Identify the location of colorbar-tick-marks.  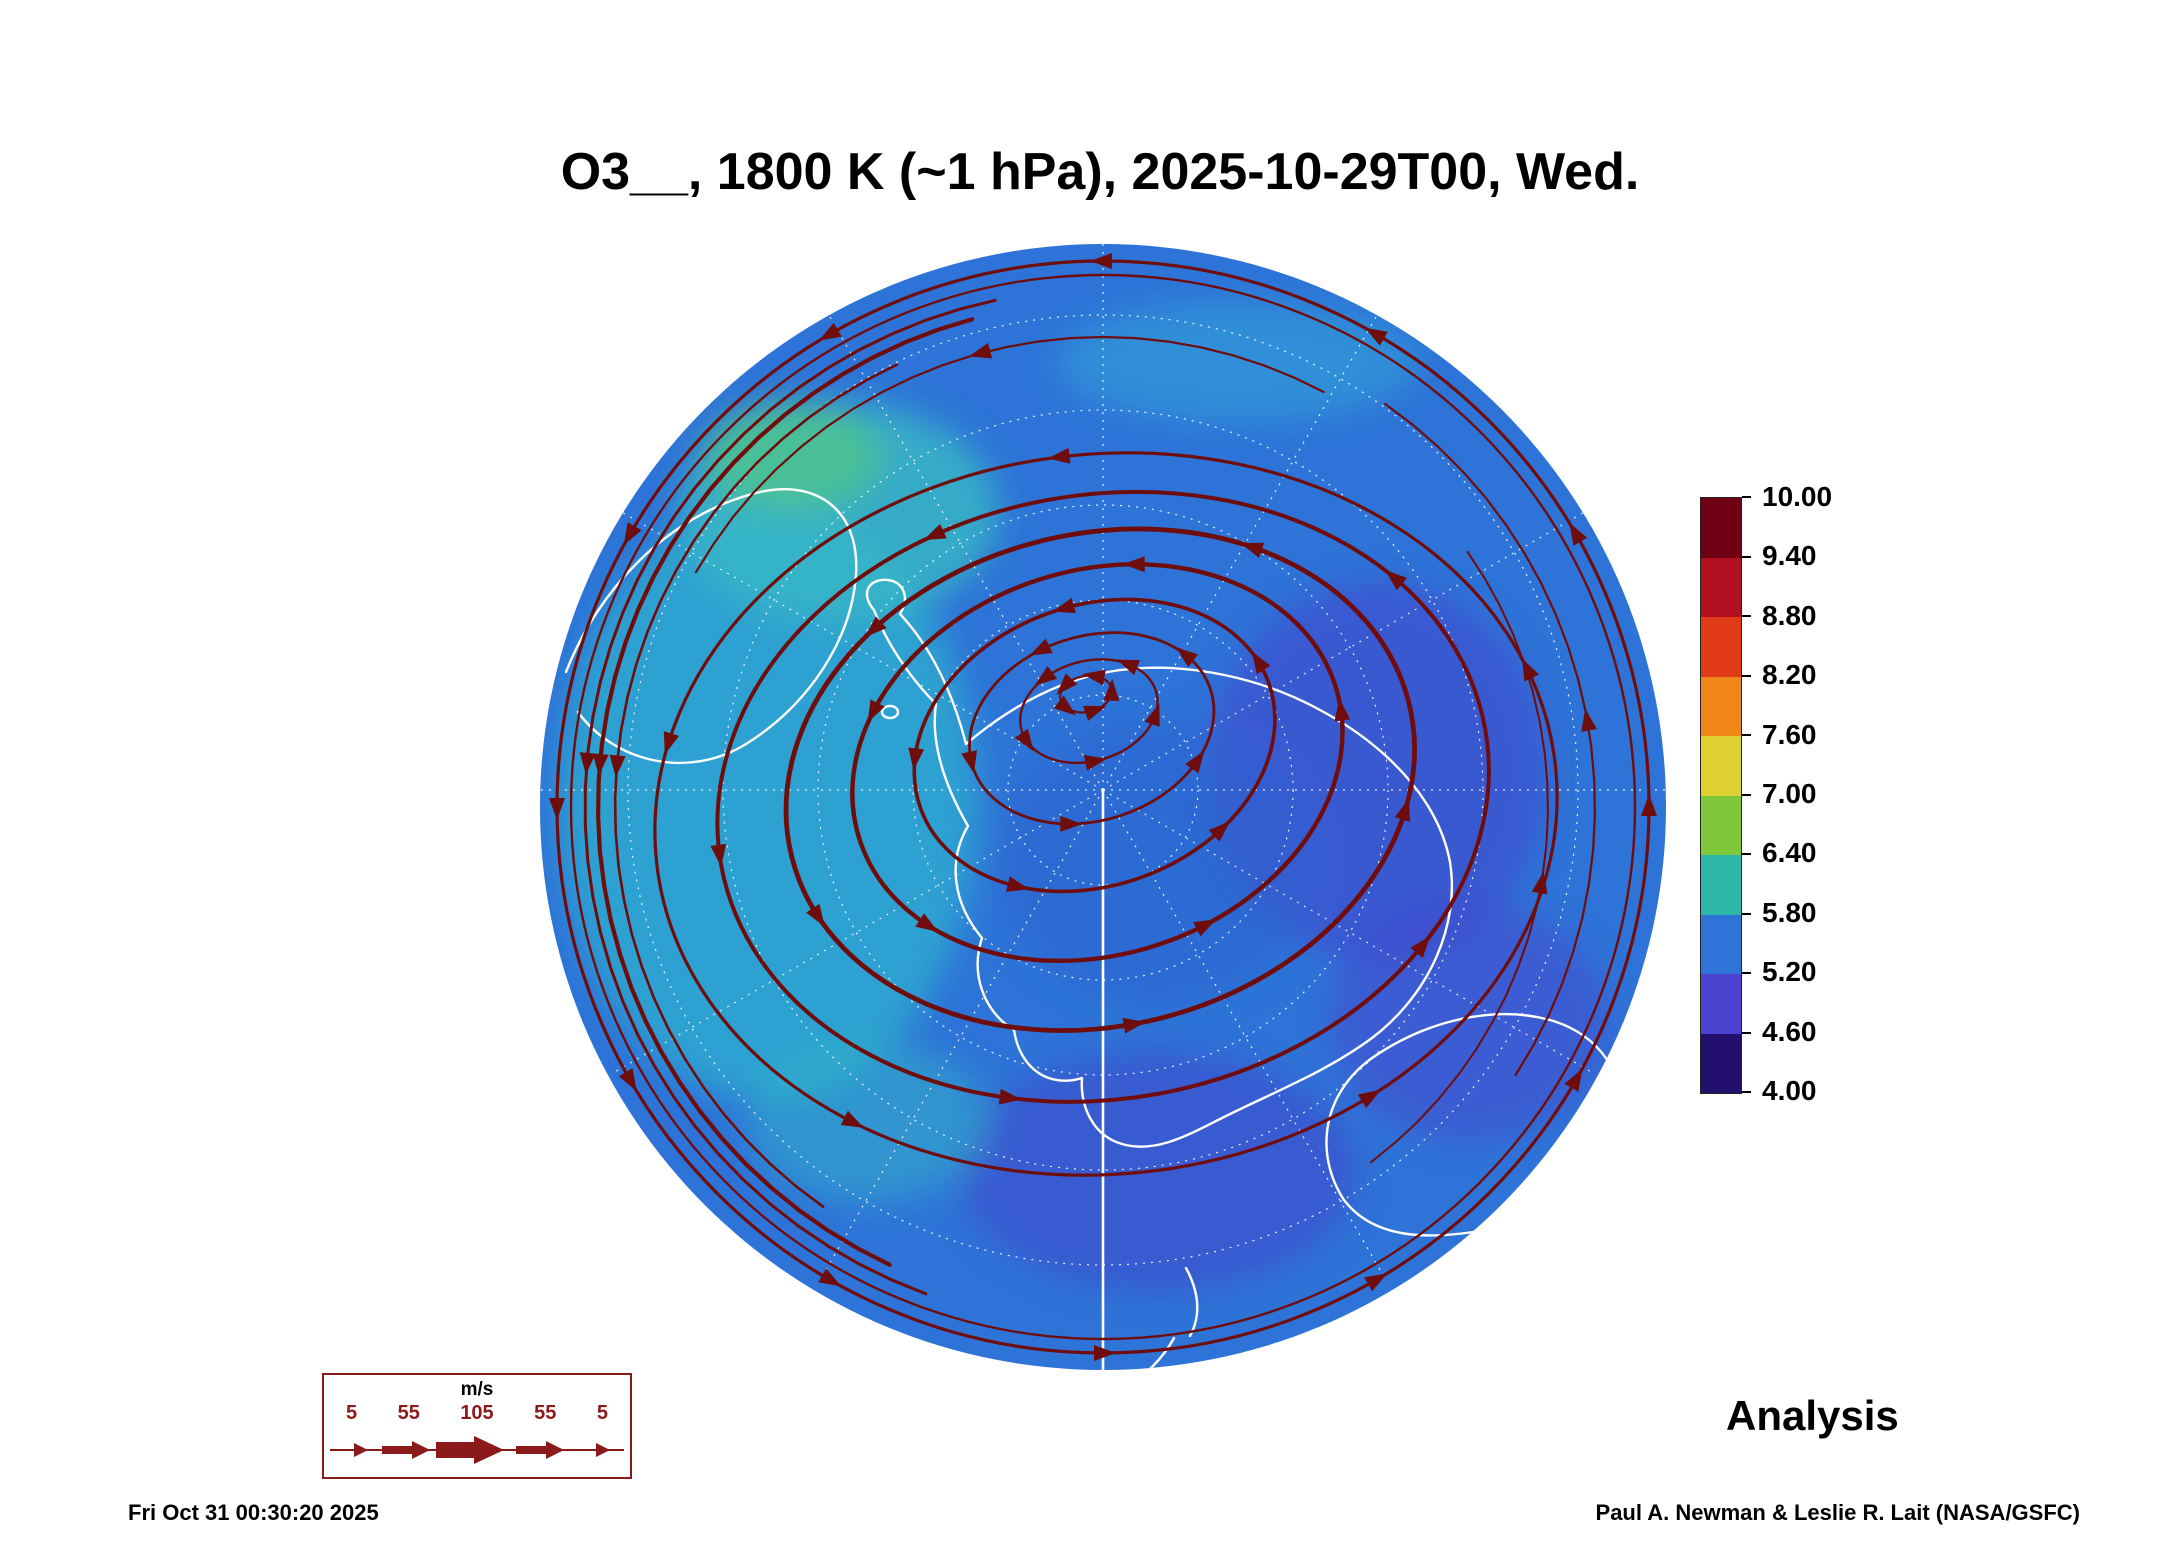
(1746, 794).